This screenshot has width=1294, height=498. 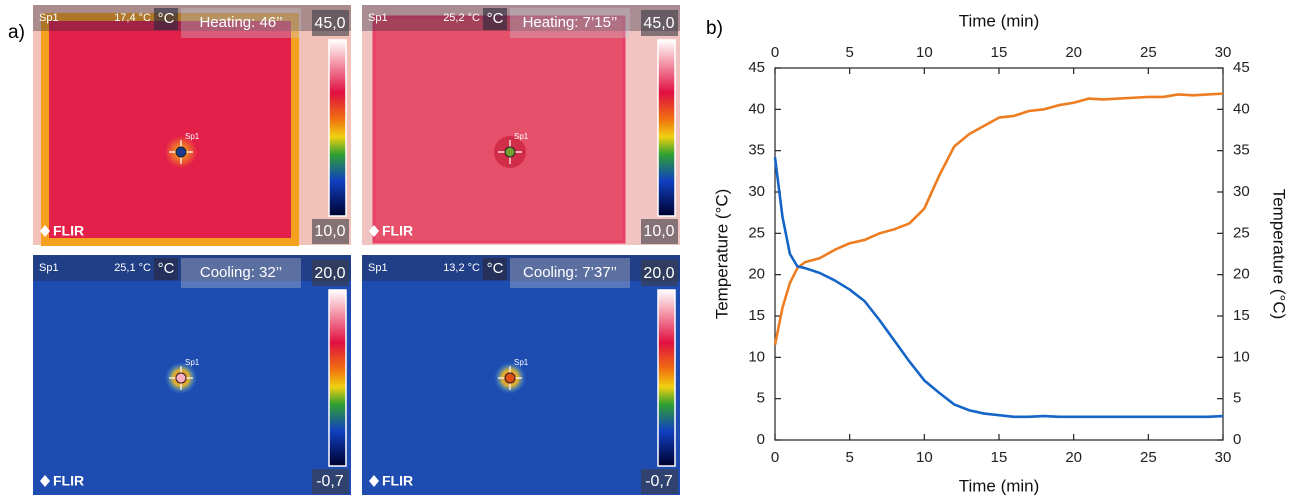 What do you see at coordinates (761, 439) in the screenshot?
I see `y-tick-label: 0` at bounding box center [761, 439].